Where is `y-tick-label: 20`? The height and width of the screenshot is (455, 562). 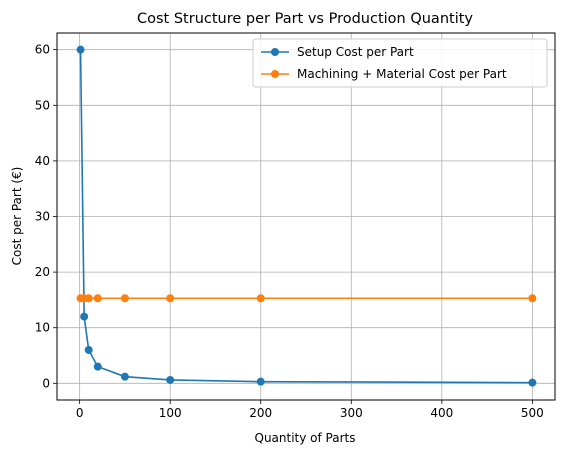 y-tick-label: 20 is located at coordinates (42, 272).